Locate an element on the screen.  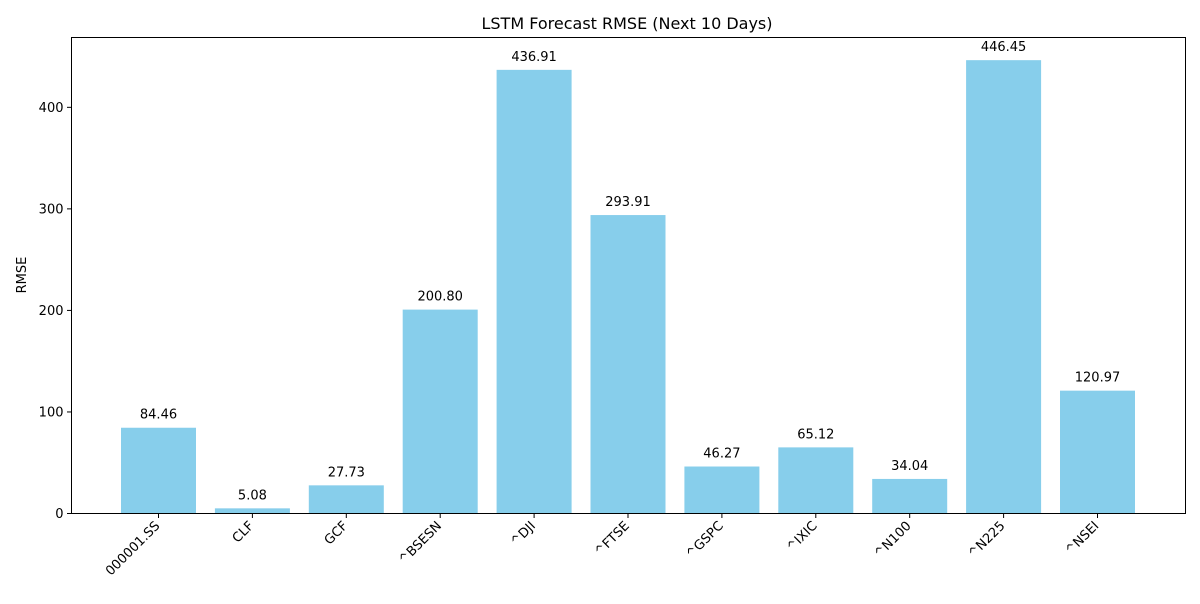
y-axis: 0 100 200 300 400 is located at coordinates (55, 311).